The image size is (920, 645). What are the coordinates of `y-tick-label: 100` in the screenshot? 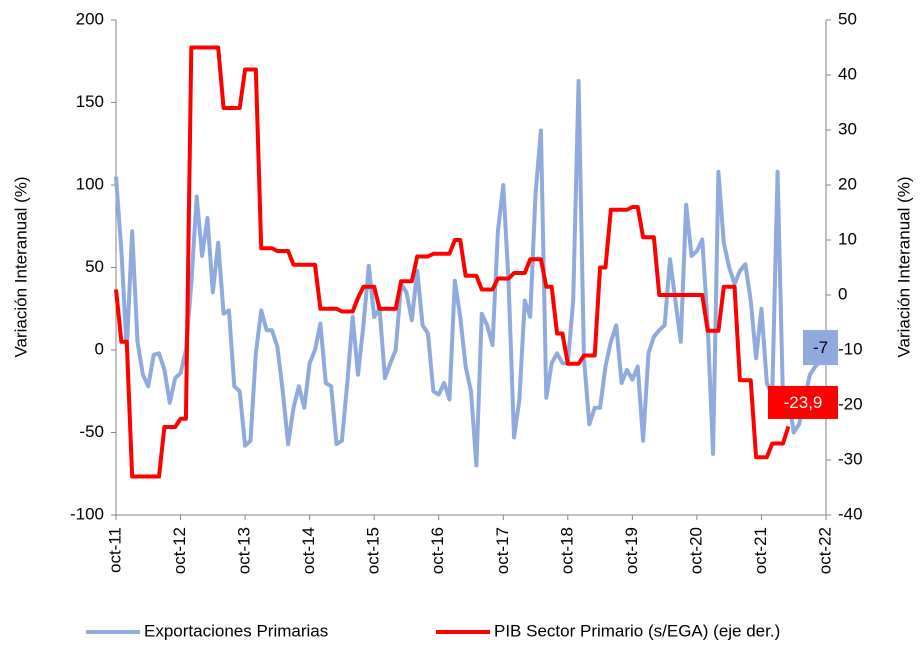 It's located at (90, 183).